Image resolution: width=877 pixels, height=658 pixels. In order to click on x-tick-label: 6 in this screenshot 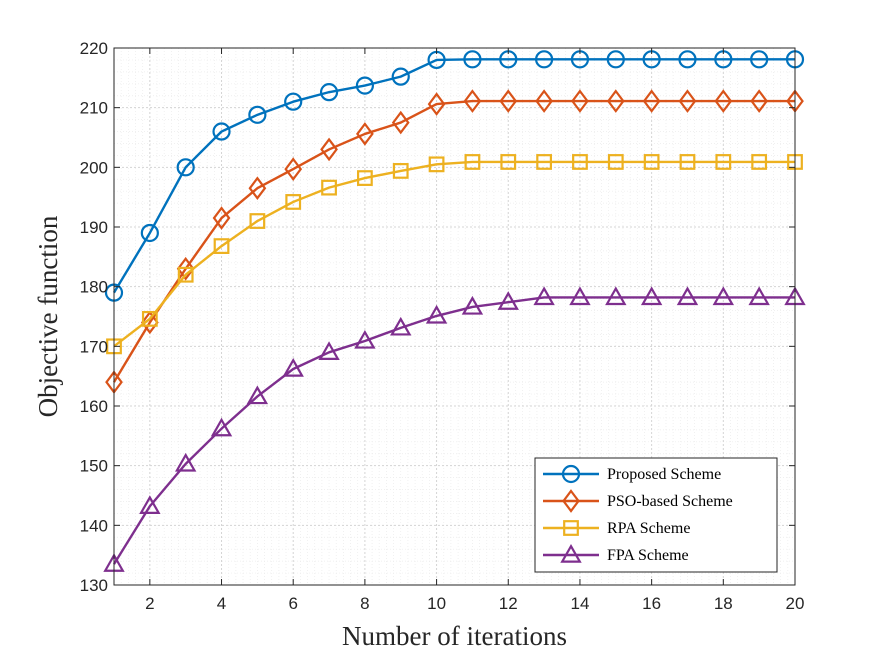, I will do `click(292, 603)`.